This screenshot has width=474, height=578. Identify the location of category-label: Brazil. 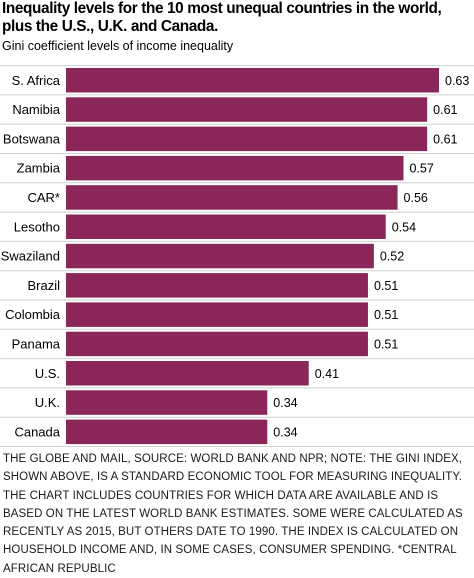
(43, 285).